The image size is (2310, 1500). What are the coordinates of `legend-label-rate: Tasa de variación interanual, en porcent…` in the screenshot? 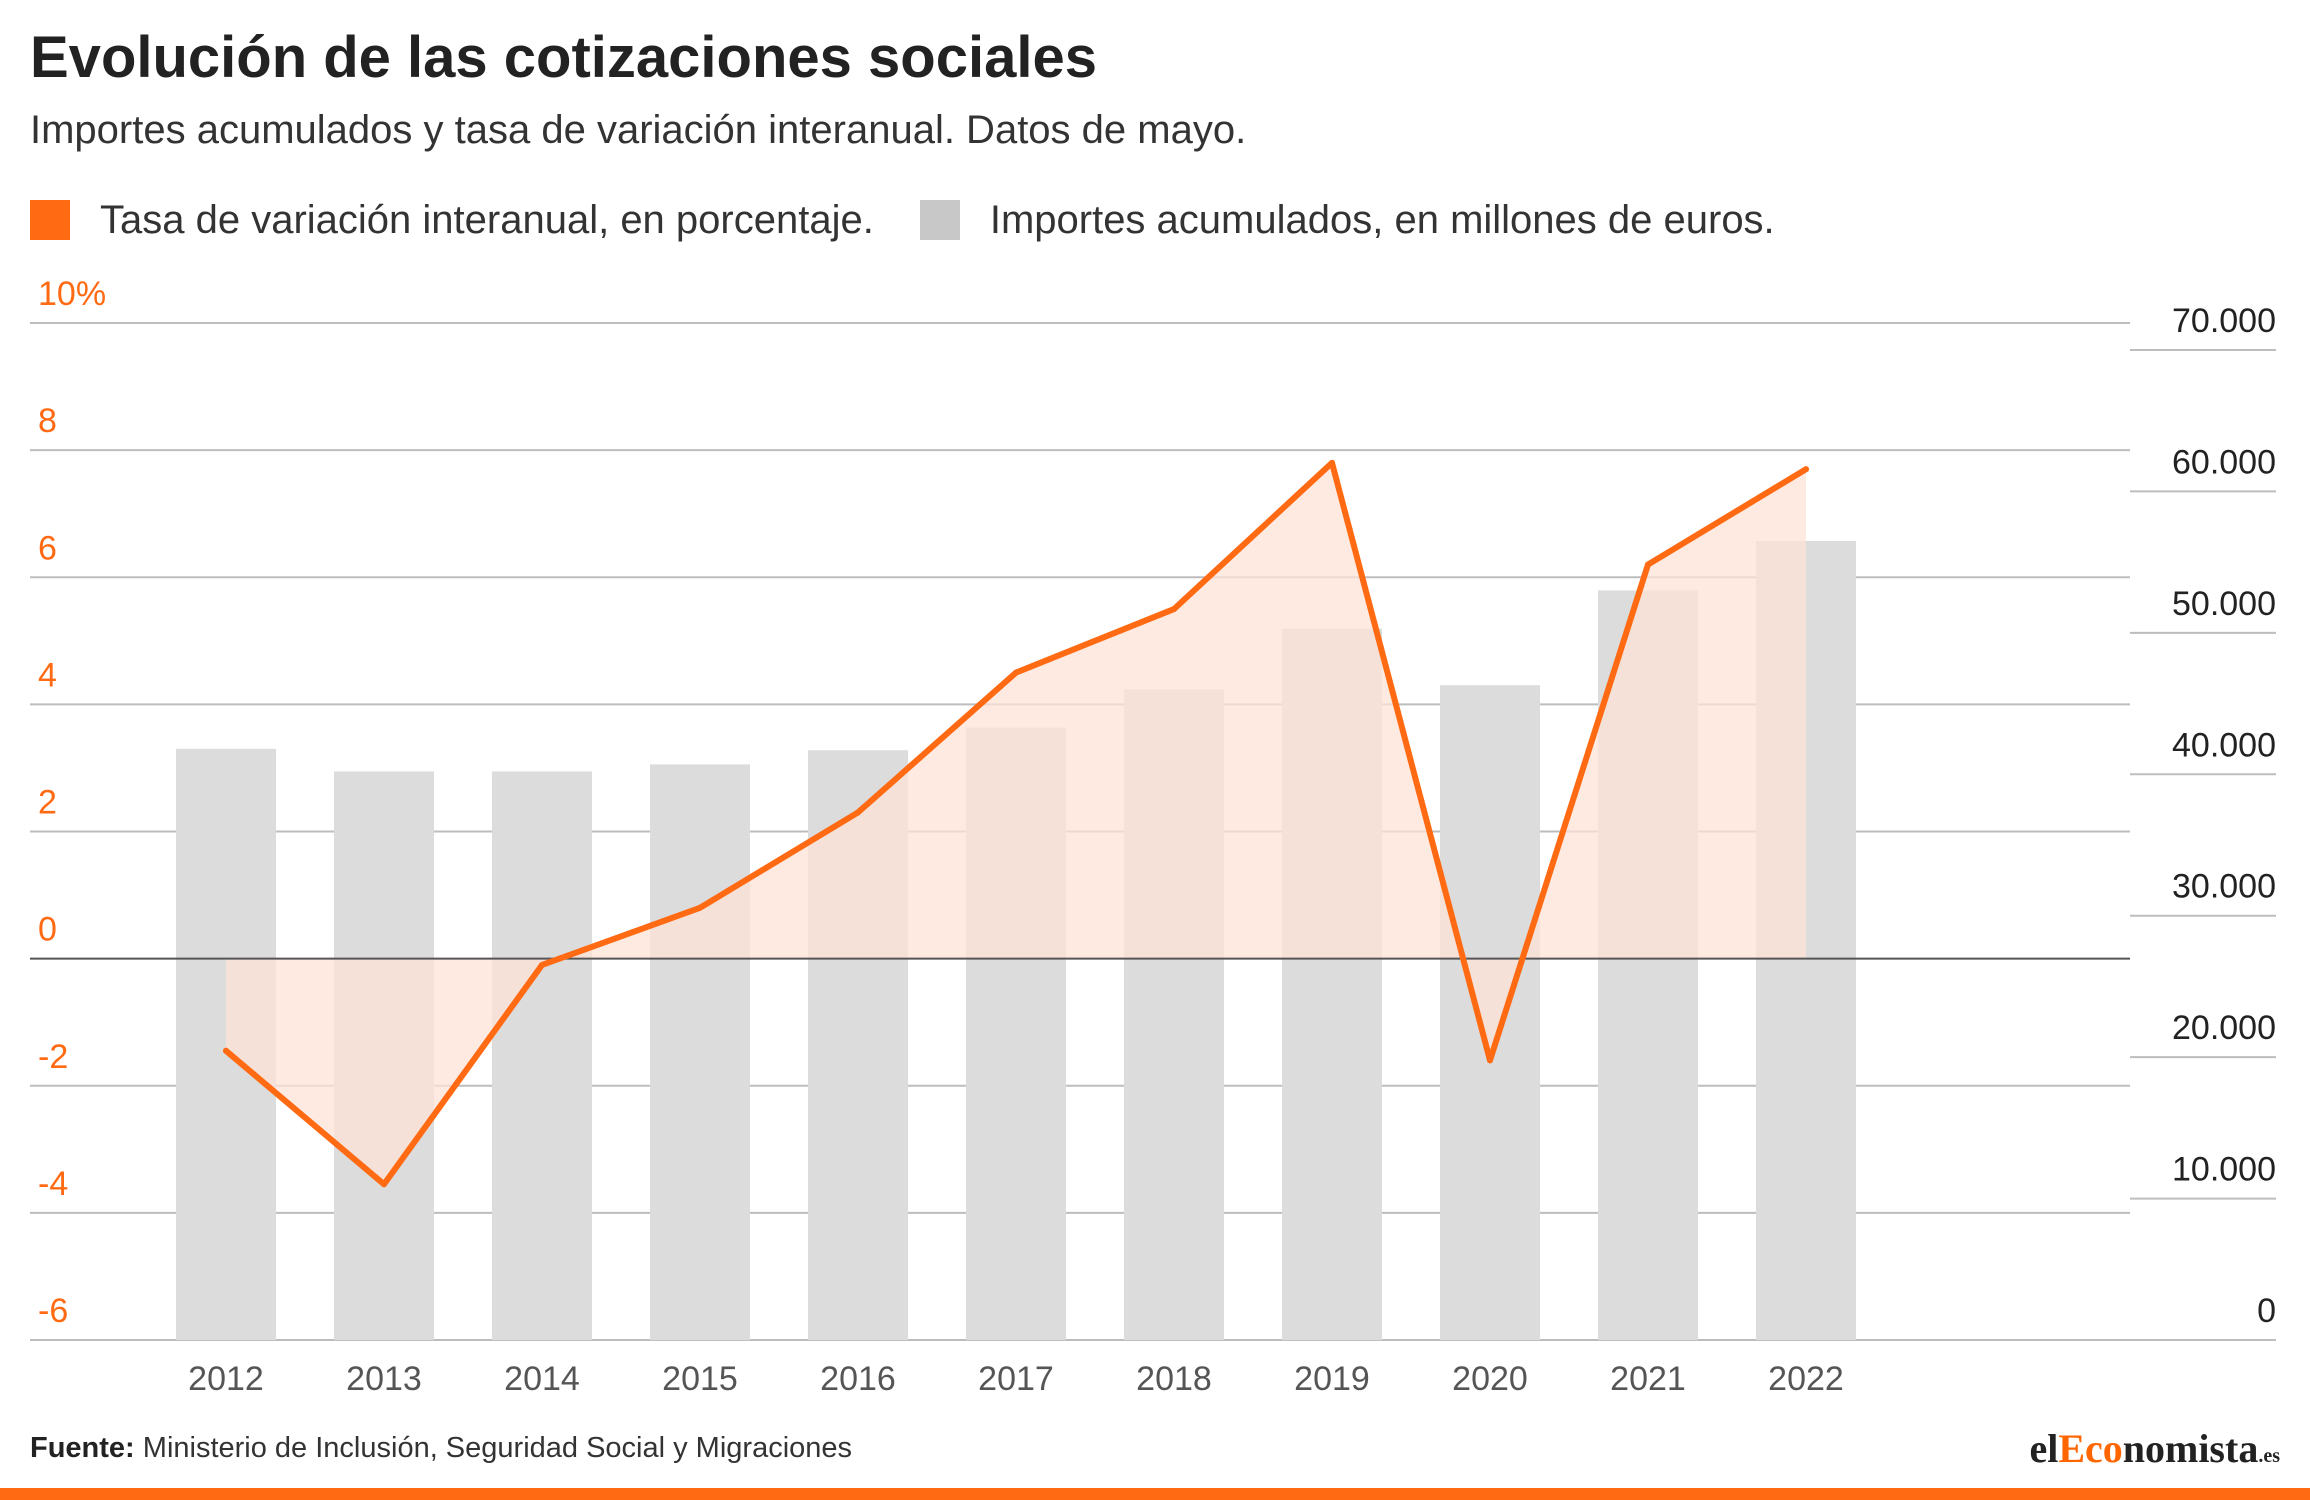 It's located at (487, 219).